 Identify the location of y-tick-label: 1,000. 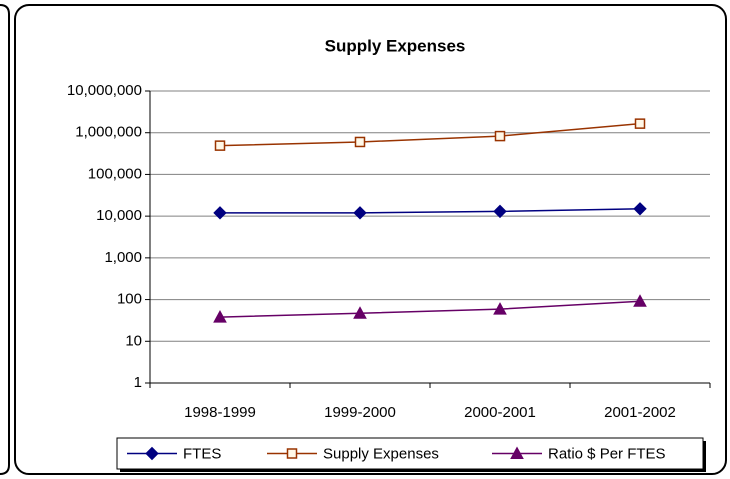
(123, 257).